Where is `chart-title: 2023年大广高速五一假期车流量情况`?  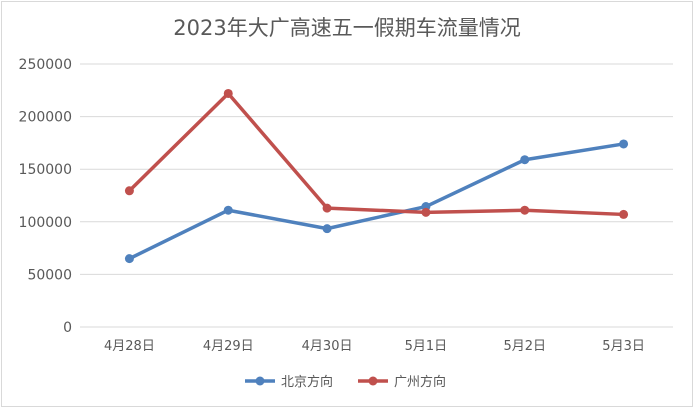
chart-title: 2023年大广高速五一假期车流量情况 is located at coordinates (346, 28).